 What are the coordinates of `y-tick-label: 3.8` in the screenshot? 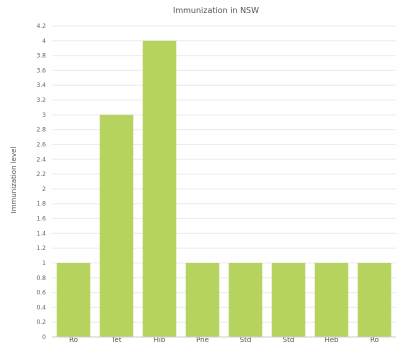 It's located at (41, 56).